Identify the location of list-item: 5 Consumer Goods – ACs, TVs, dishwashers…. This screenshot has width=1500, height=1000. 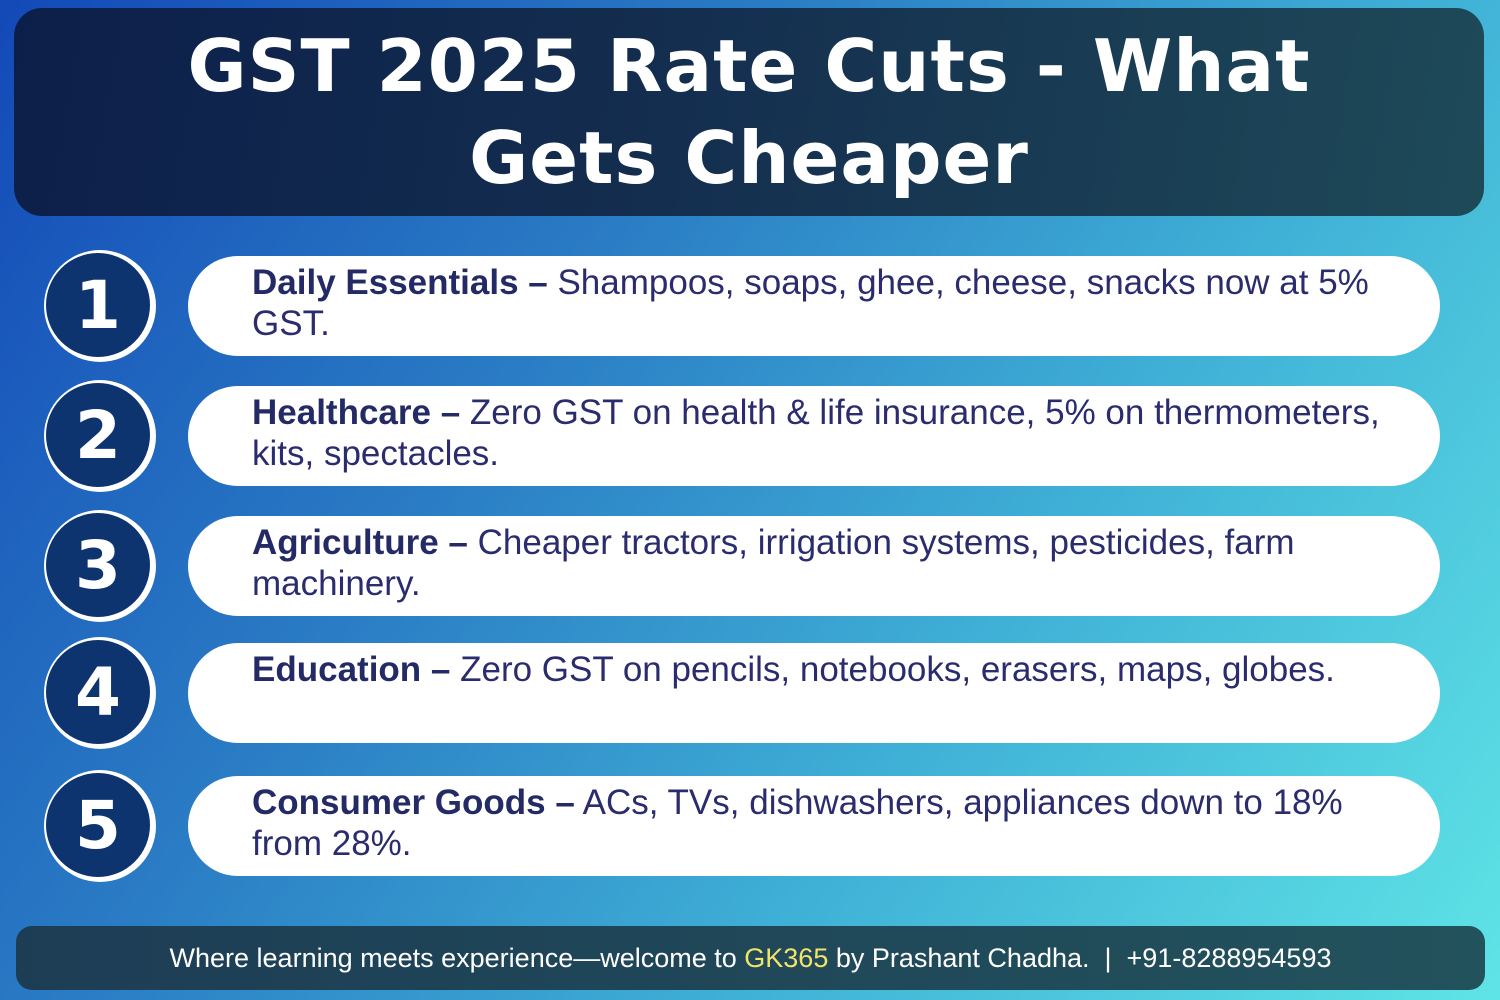
(744, 826).